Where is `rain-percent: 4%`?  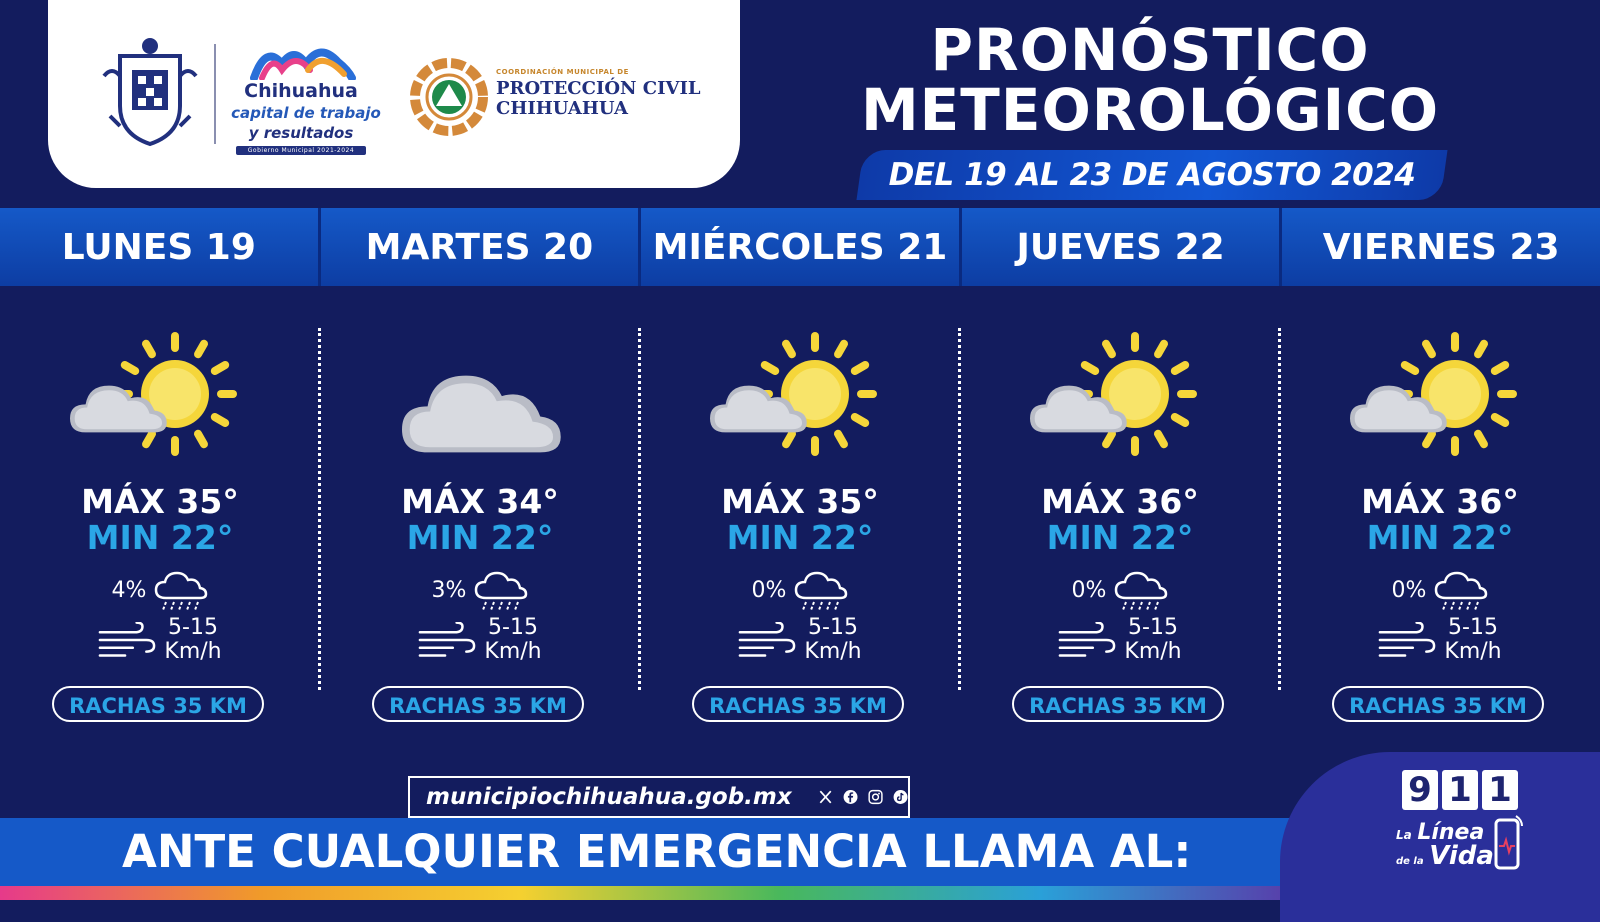
rain-percent: 4% is located at coordinates (129, 590).